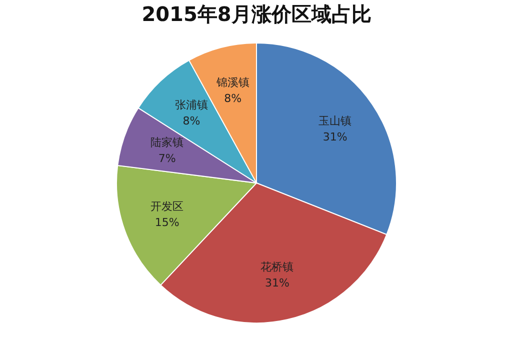 The image size is (513, 342). Describe the element at coordinates (167, 158) in the screenshot. I see `data-label: 7%` at that location.